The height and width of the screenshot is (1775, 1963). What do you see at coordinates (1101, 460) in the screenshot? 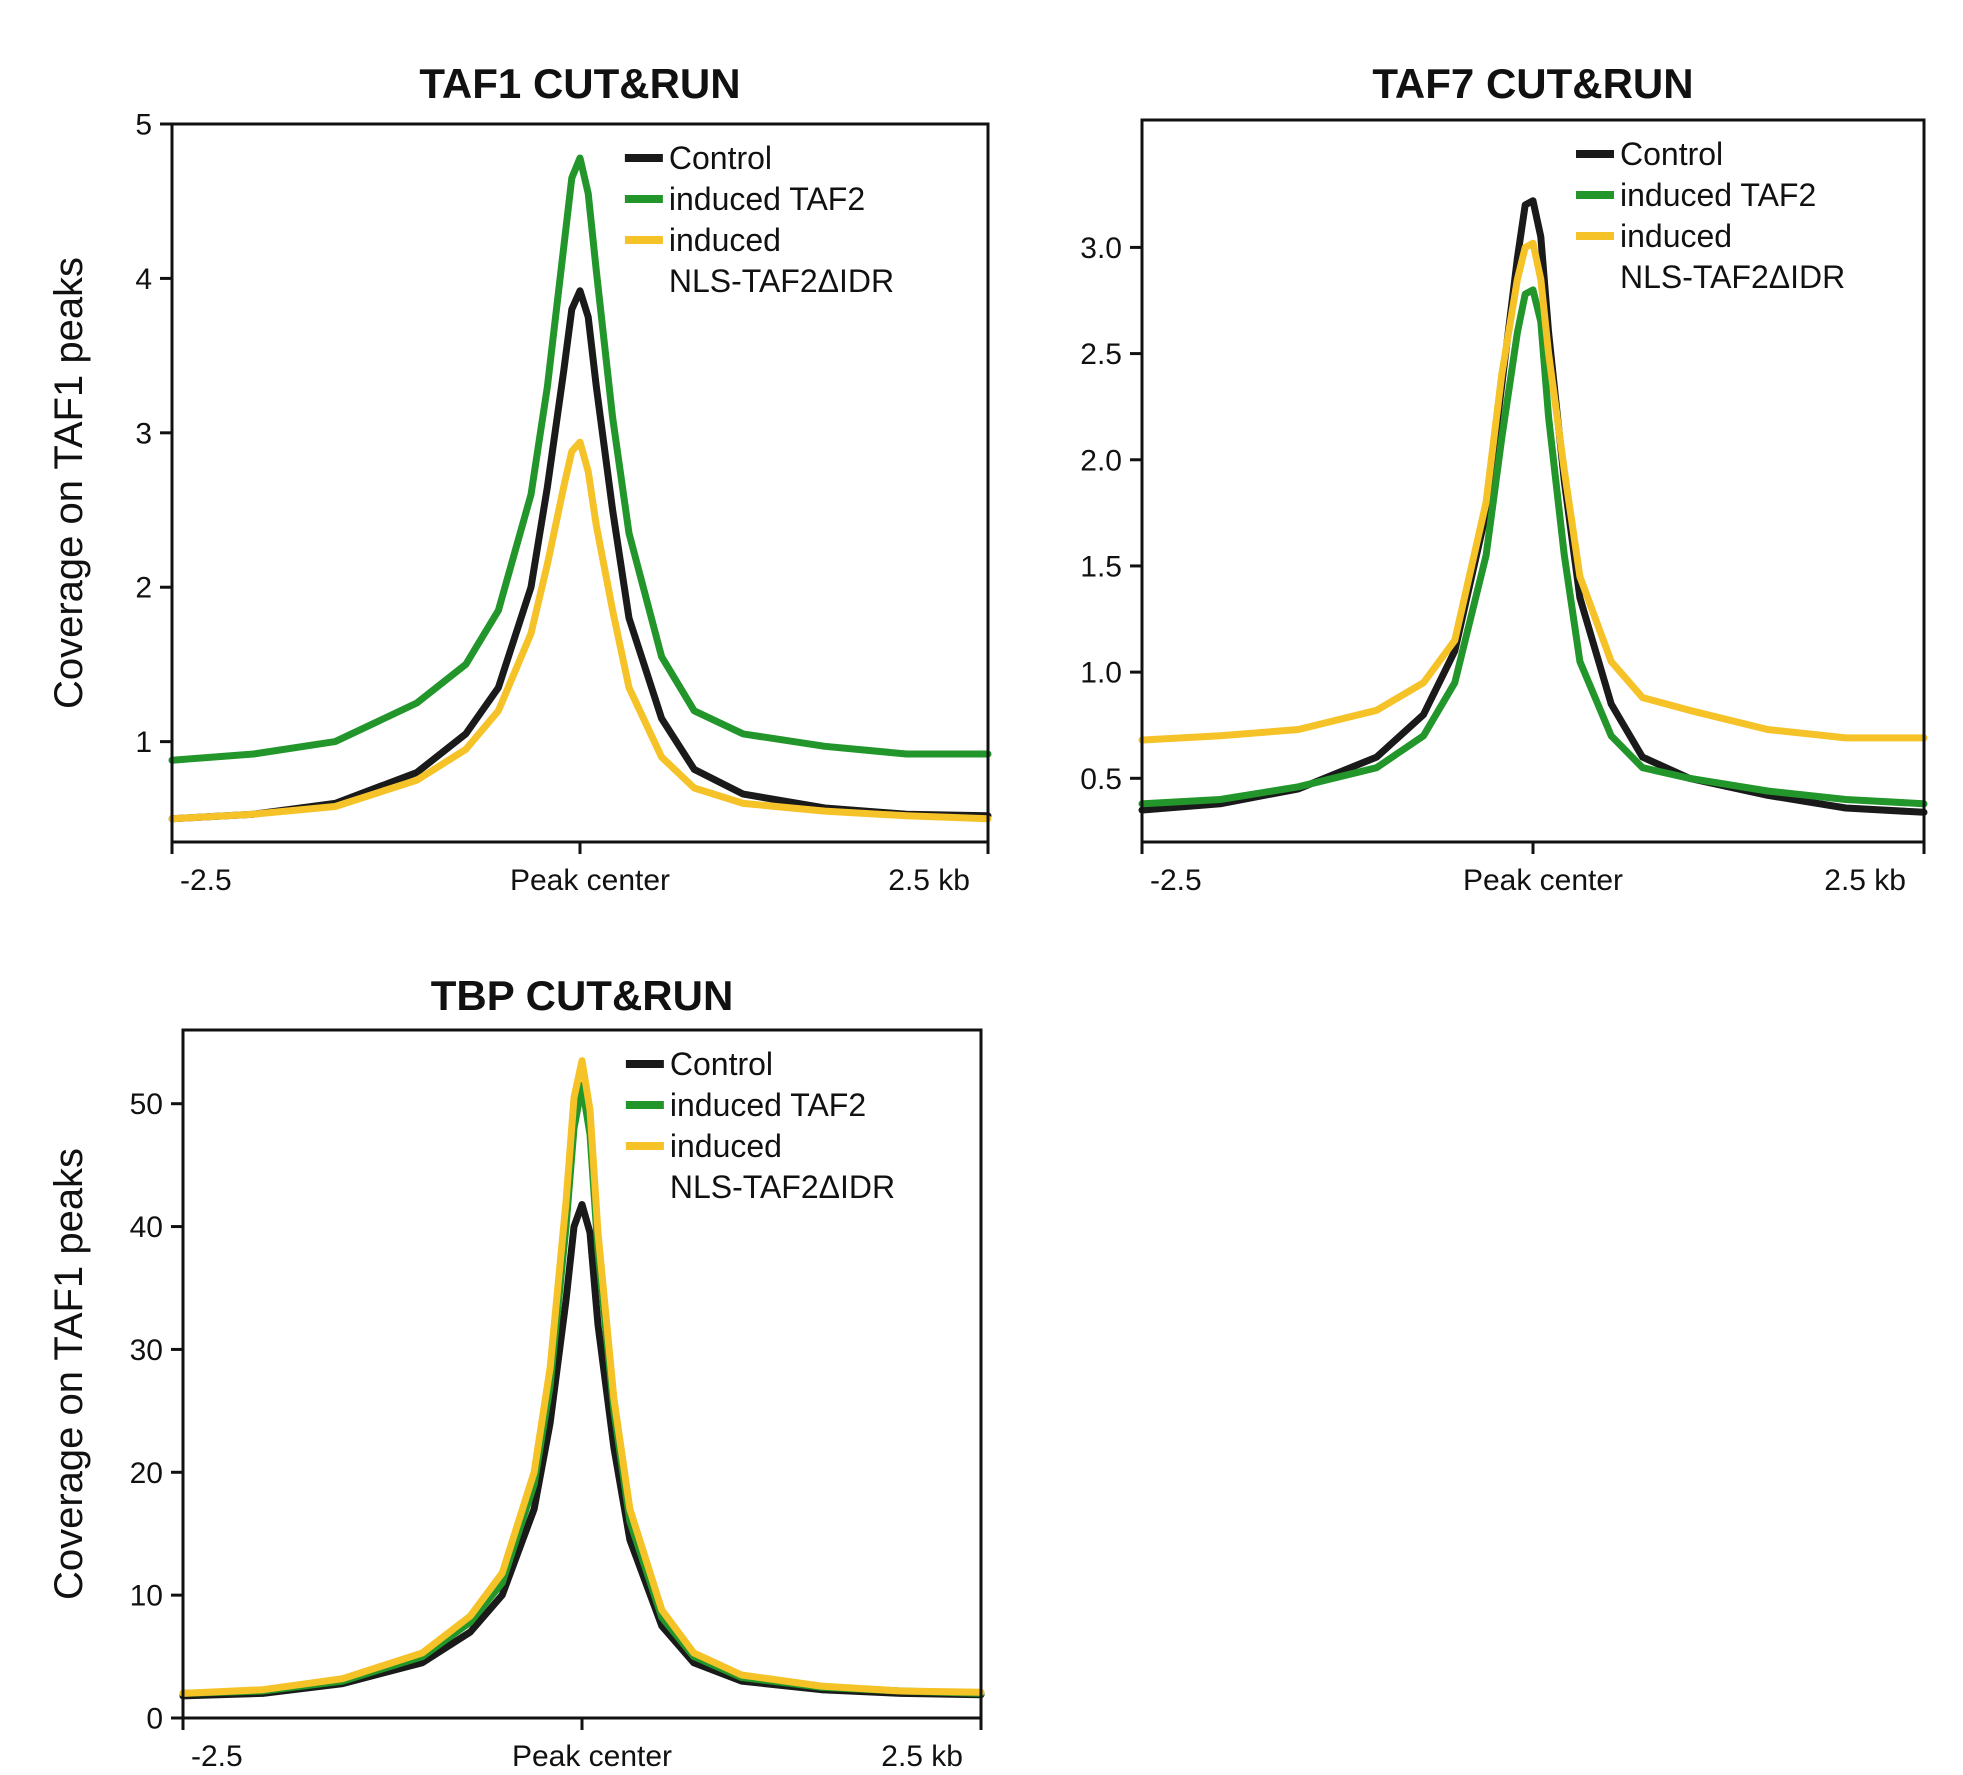
I see `y-tick-label: 2.0` at bounding box center [1101, 460].